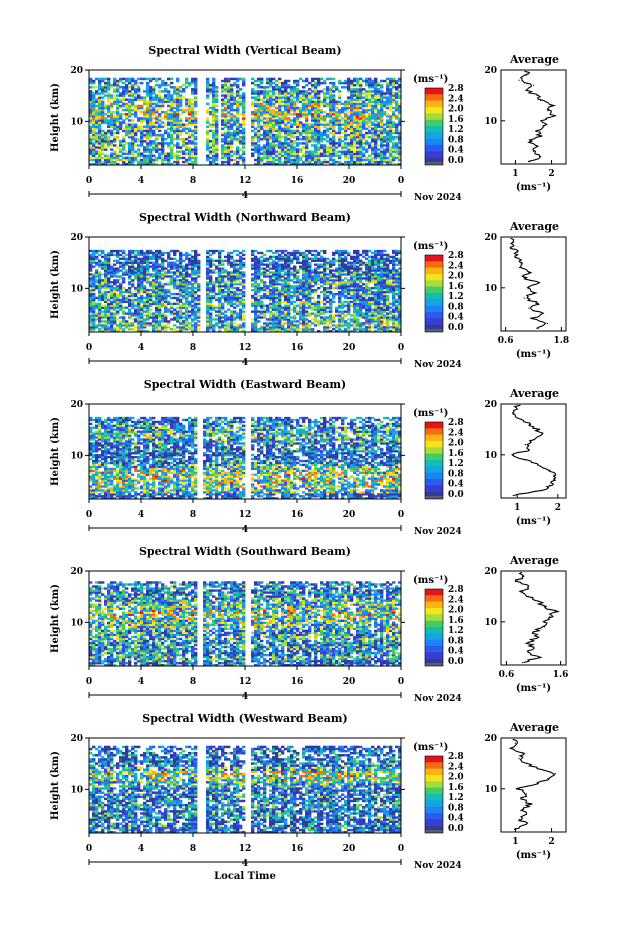 The height and width of the screenshot is (929, 619). What do you see at coordinates (401, 181) in the screenshot?
I see `x-tick-label: 0` at bounding box center [401, 181].